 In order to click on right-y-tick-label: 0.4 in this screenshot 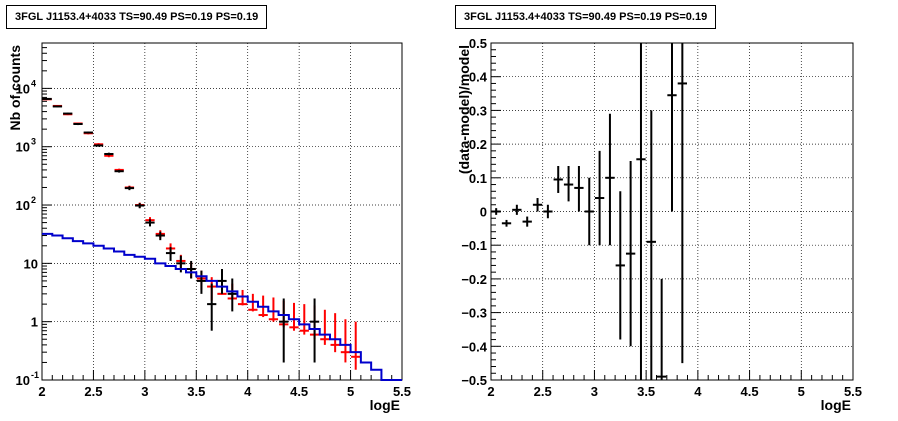, I will do `click(478, 77)`.